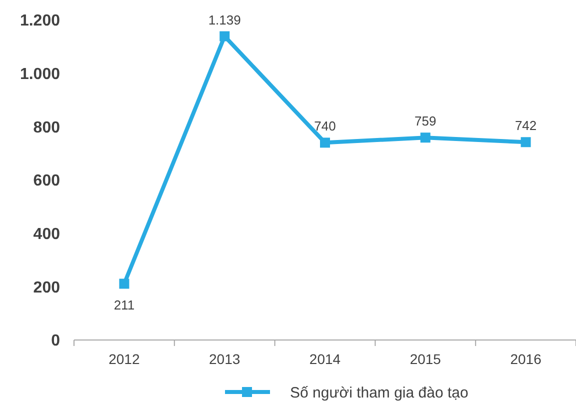 The height and width of the screenshot is (403, 576). I want to click on y-tick-label: 600, so click(46, 181).